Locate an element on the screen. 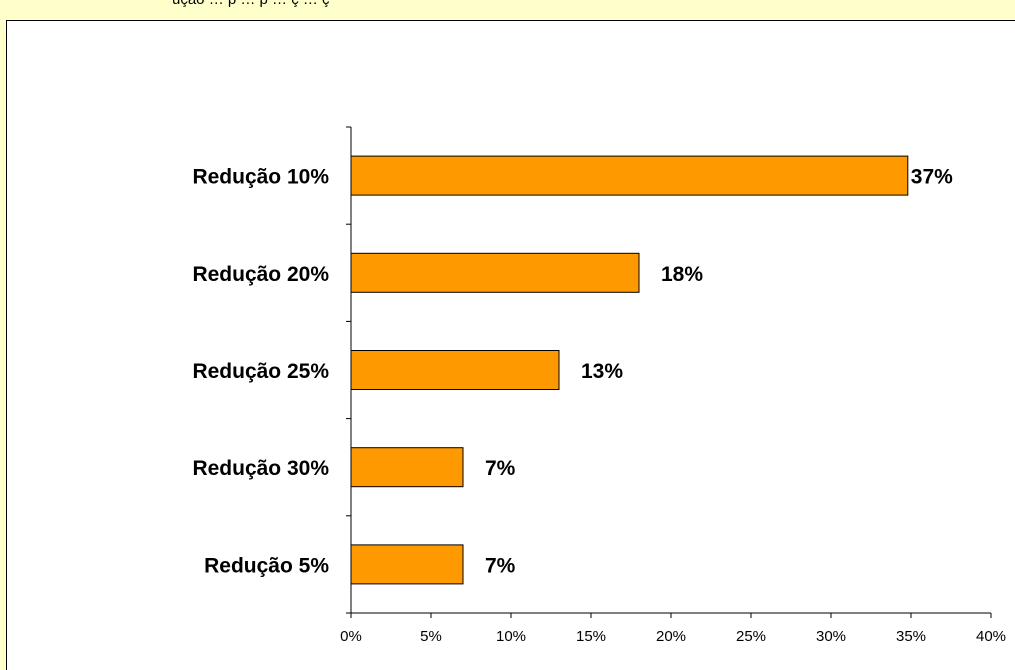  x-tick-label: 0% is located at coordinates (351, 636).